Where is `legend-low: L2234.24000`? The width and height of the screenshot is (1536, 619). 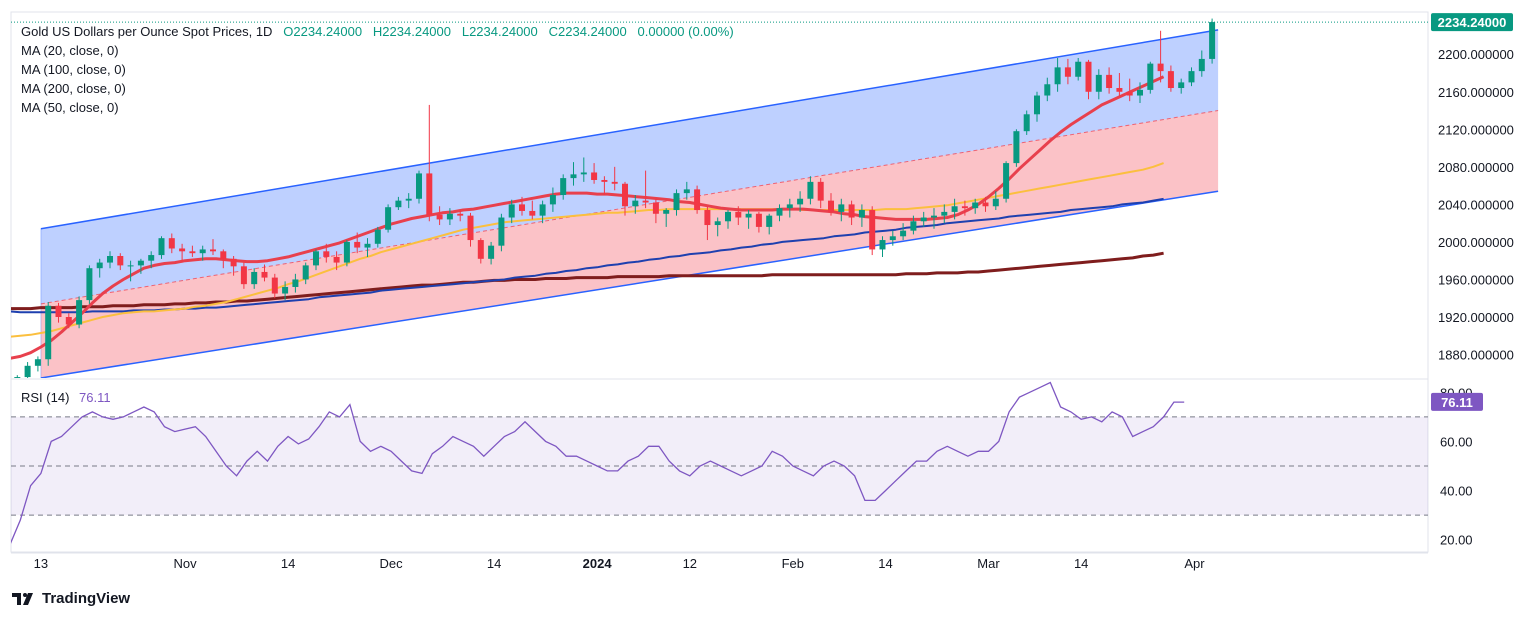
legend-low: L2234.24000 is located at coordinates (499, 31).